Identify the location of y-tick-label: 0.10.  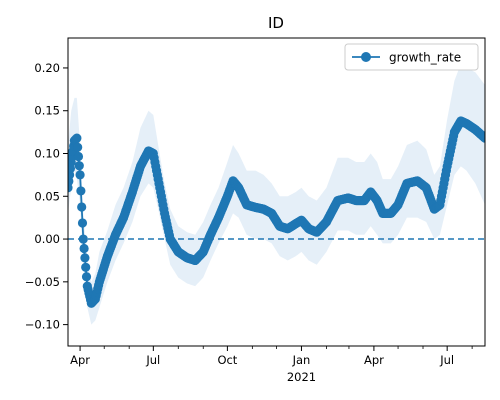
(47, 154).